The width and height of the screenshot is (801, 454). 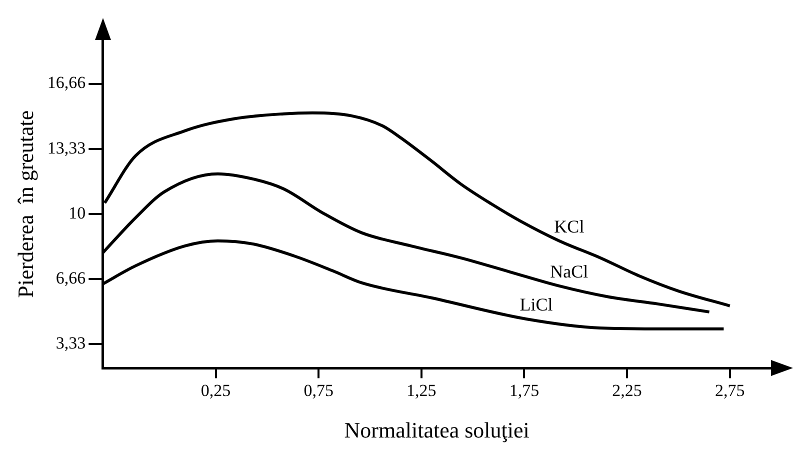 What do you see at coordinates (524, 390) in the screenshot?
I see `x-tick-label: 1,75` at bounding box center [524, 390].